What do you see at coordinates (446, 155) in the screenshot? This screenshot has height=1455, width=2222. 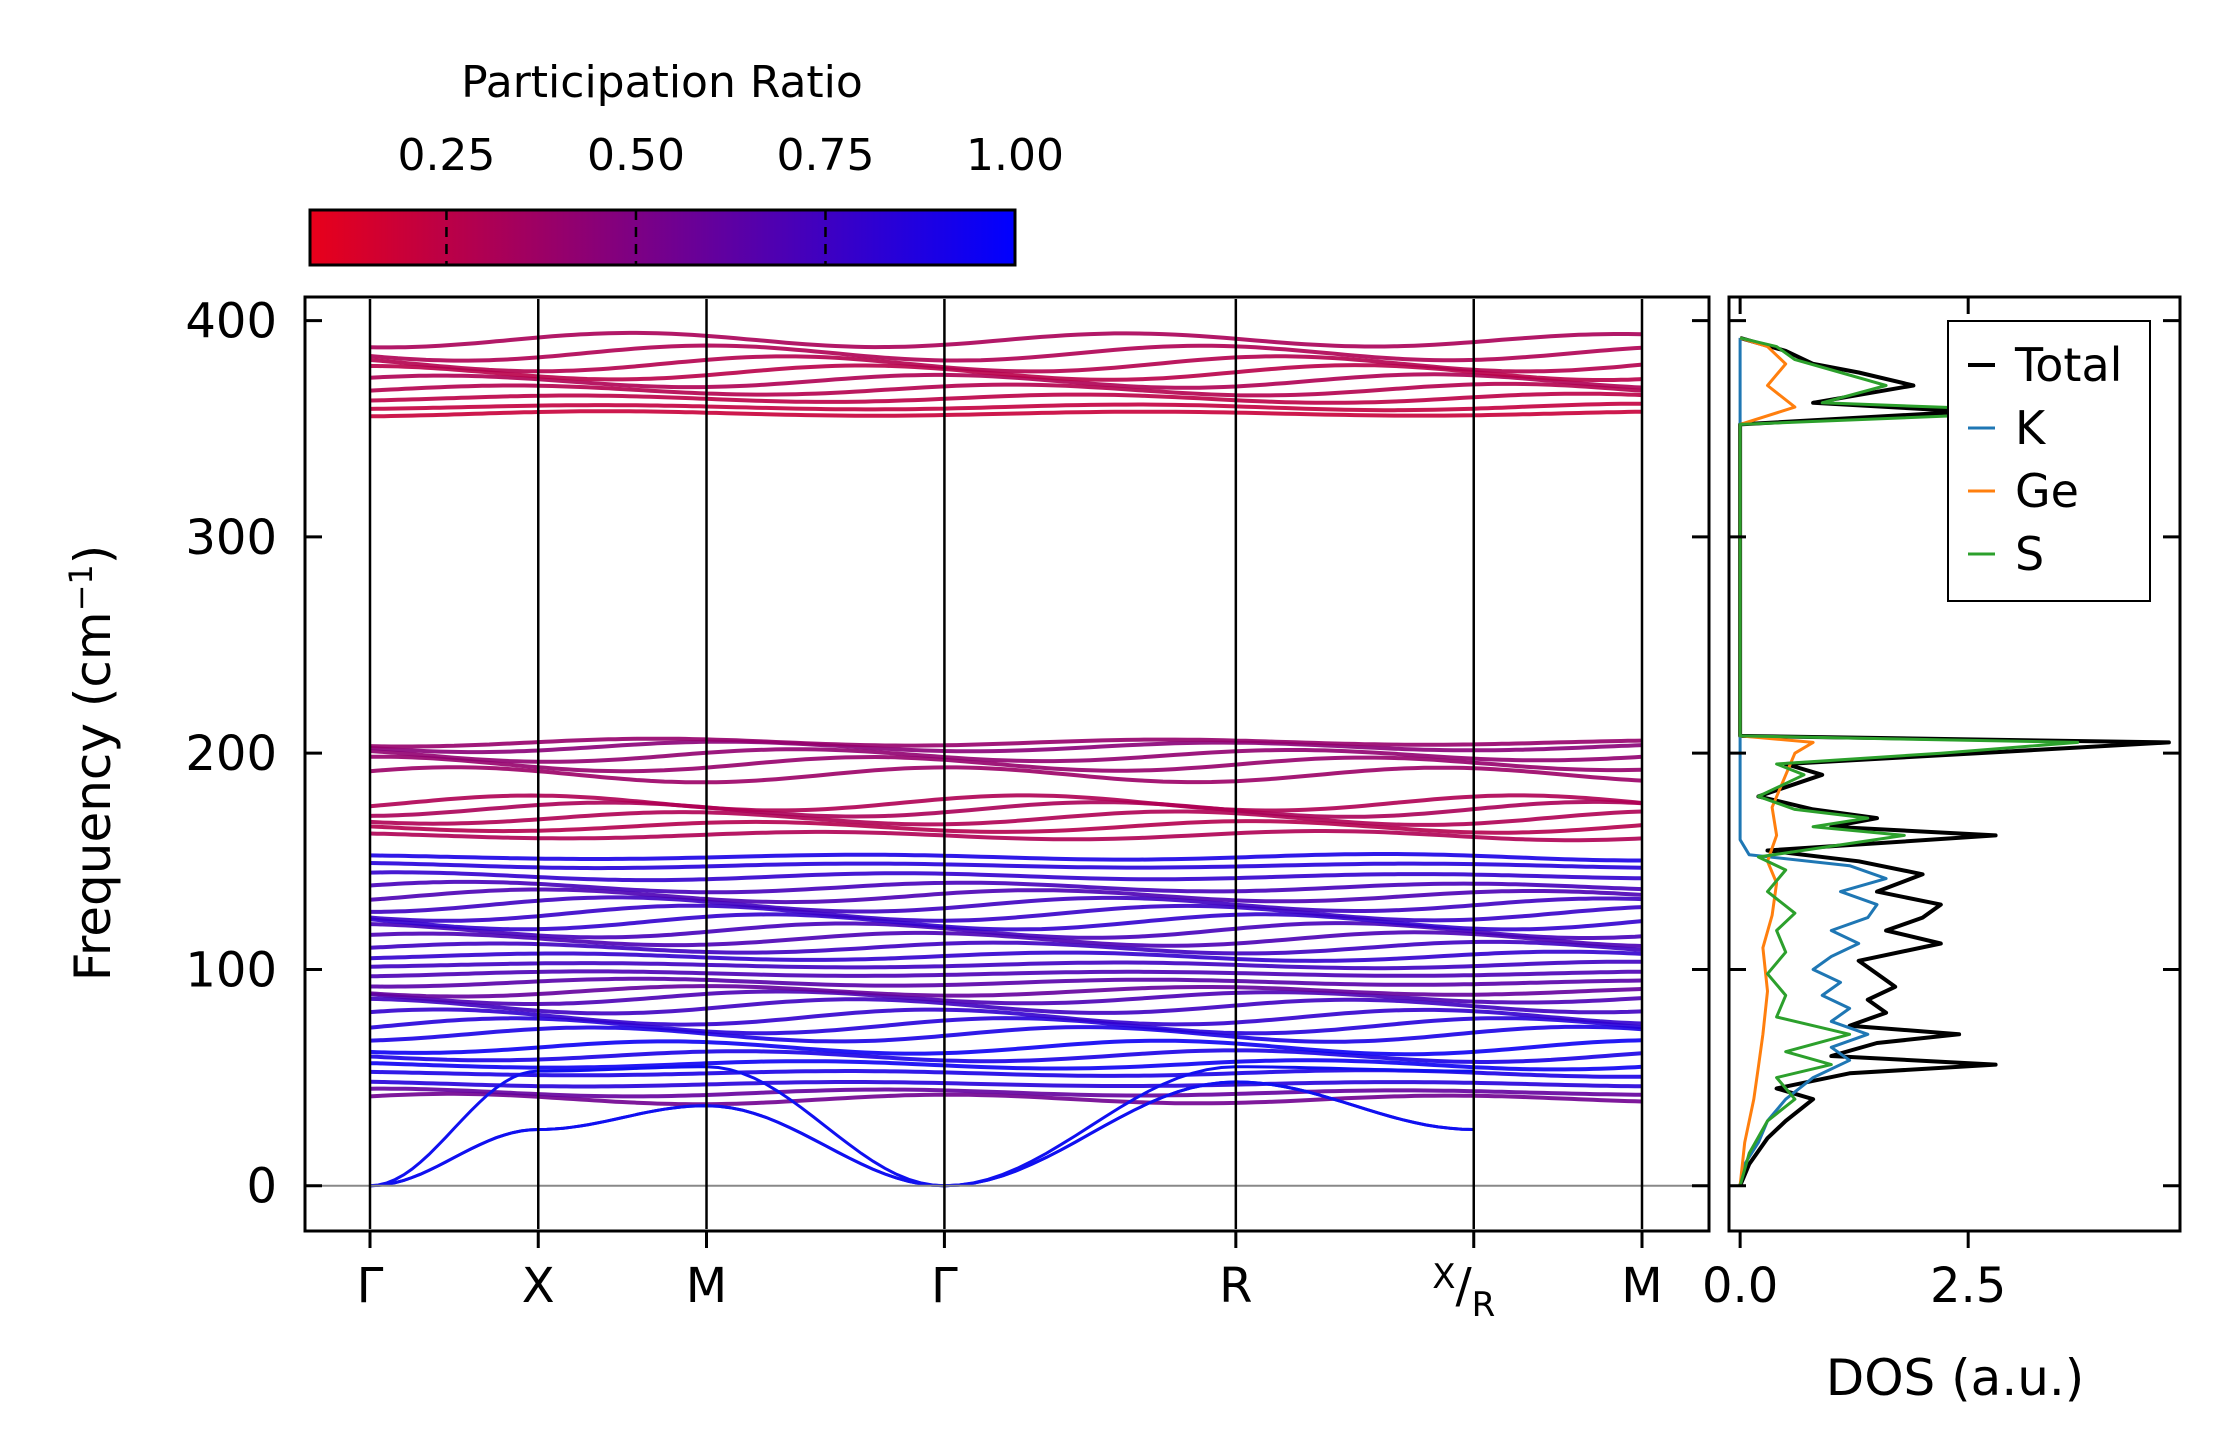 I see `colorbar-tick-label: 0.25` at bounding box center [446, 155].